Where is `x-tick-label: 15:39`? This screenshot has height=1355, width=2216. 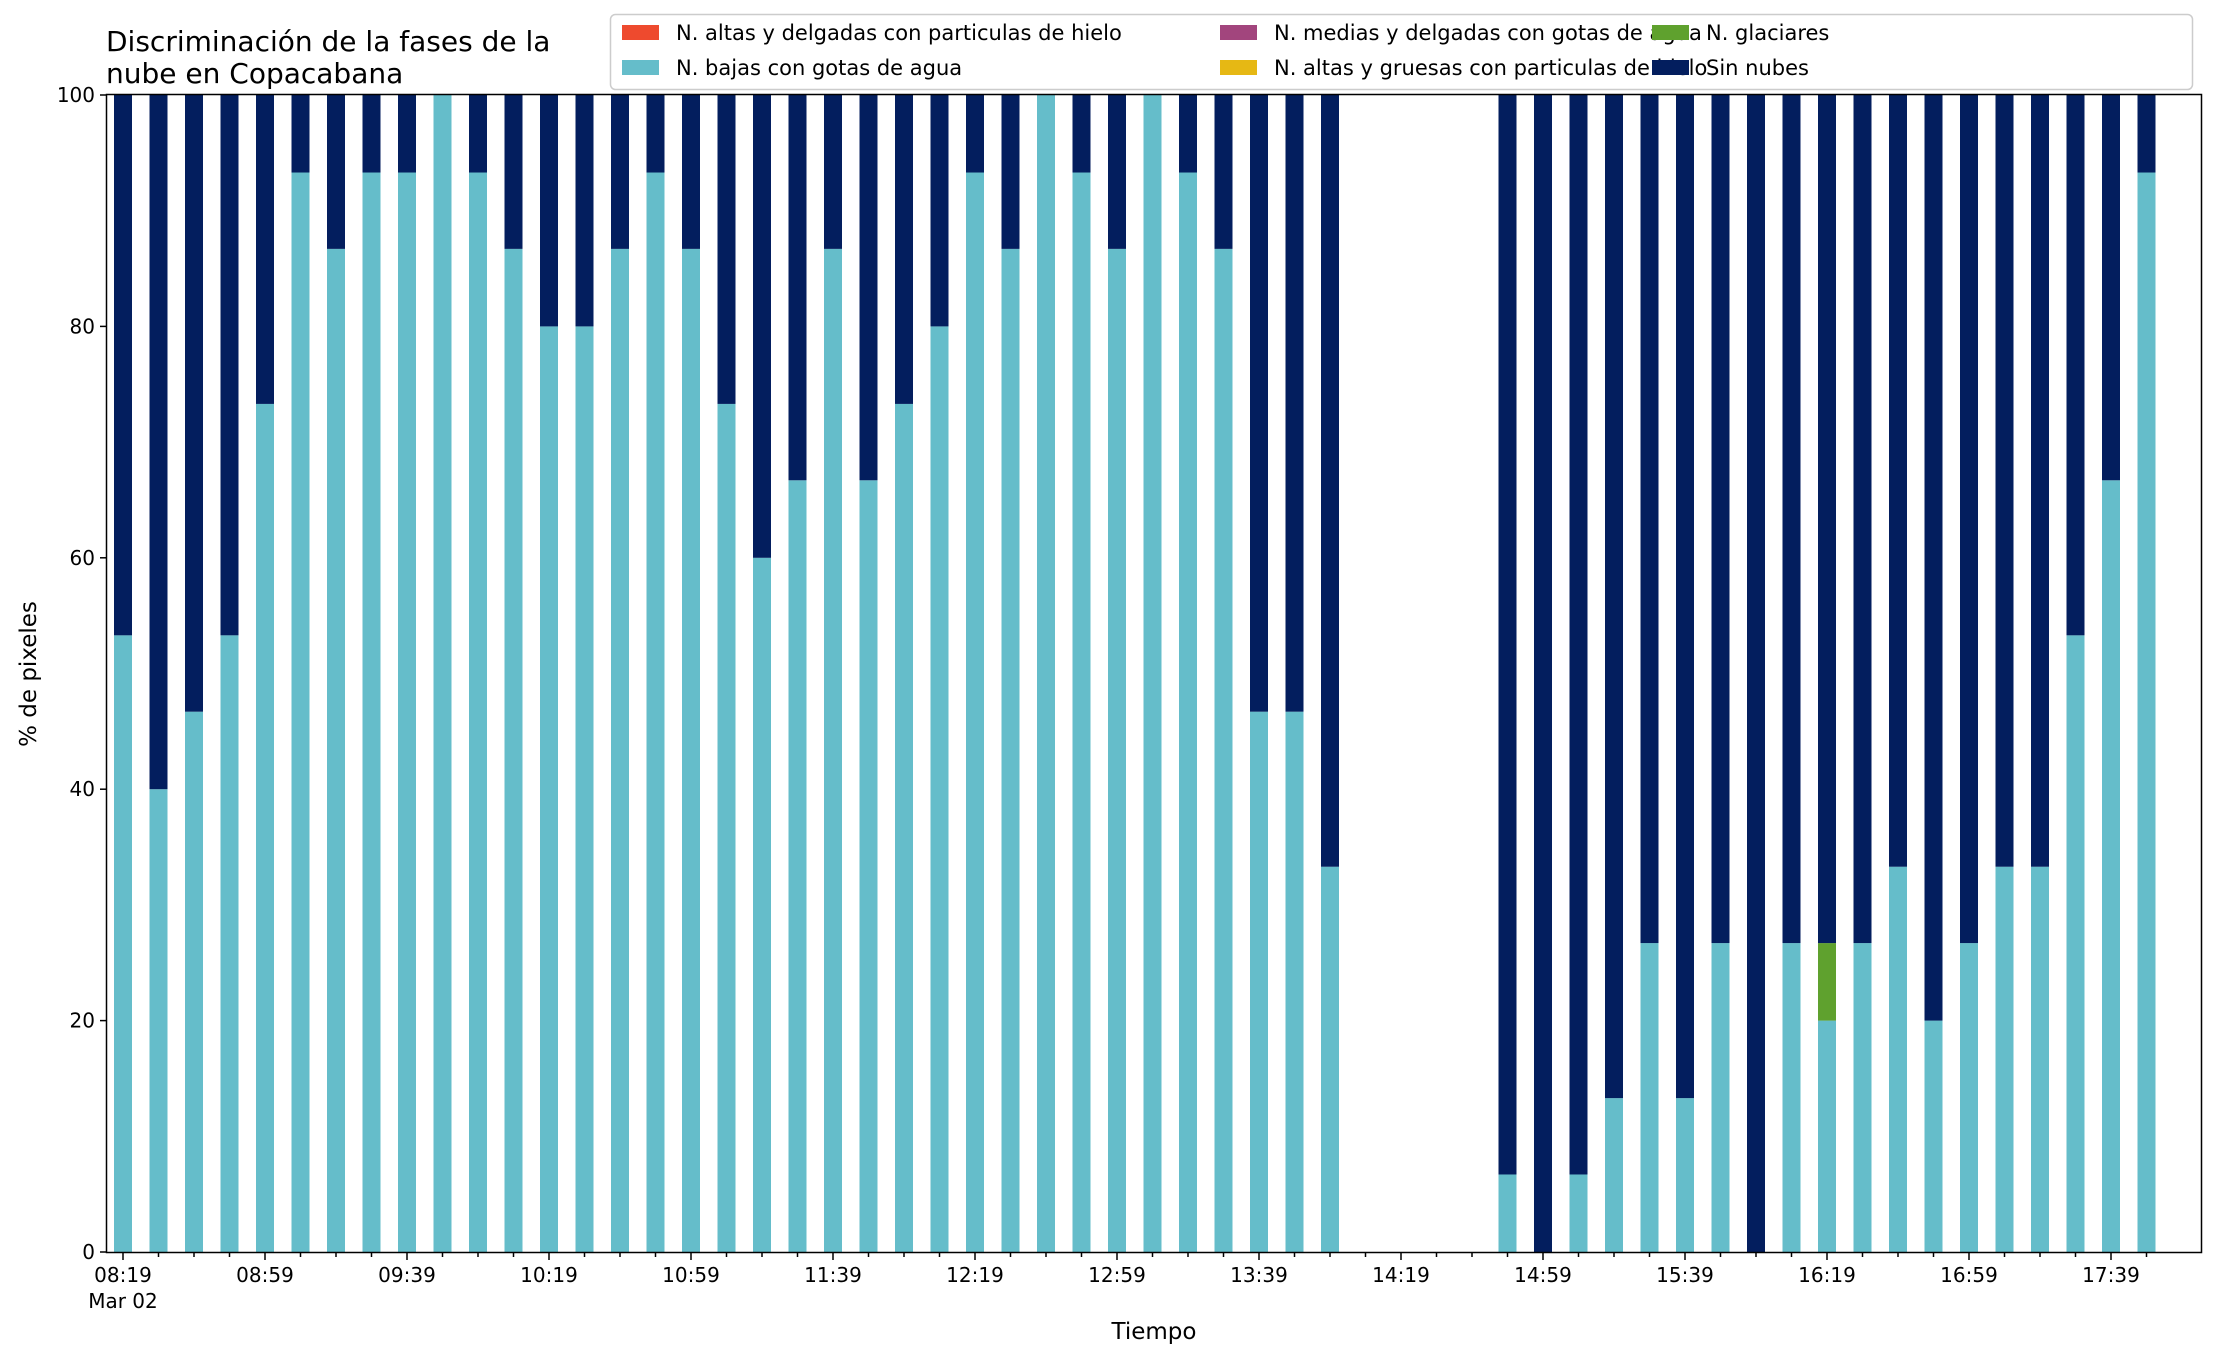
x-tick-label: 15:39 is located at coordinates (1685, 1275).